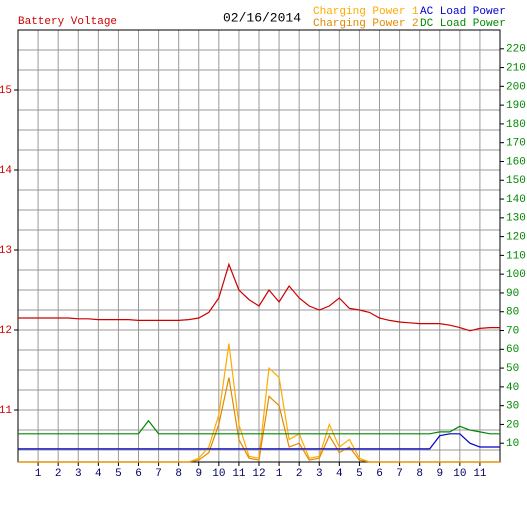  Describe the element at coordinates (516, 238) in the screenshot. I see `y2-tick-label: 120` at that location.